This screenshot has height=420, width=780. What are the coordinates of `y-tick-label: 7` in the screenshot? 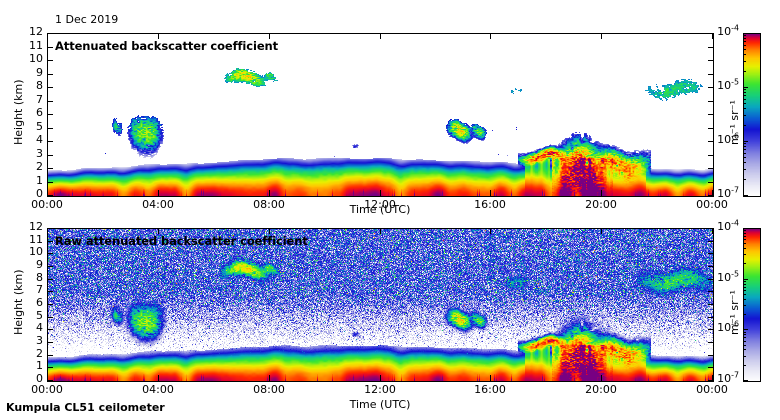 It's located at (39, 99).